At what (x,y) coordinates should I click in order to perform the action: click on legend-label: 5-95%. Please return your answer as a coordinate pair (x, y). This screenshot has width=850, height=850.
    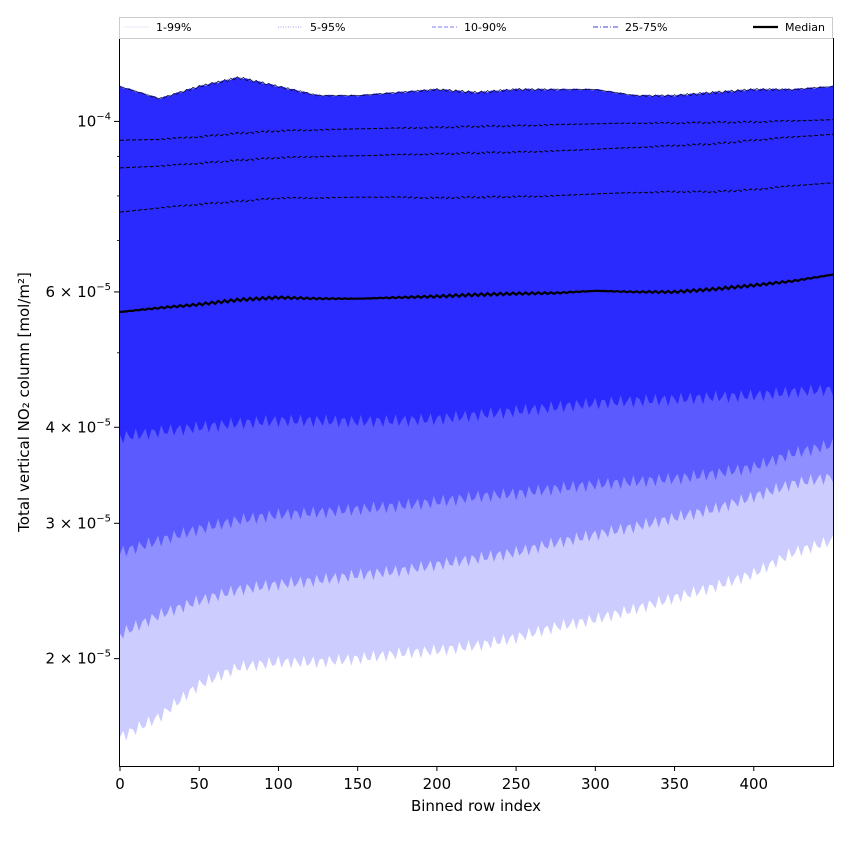
    Looking at the image, I should click on (327, 27).